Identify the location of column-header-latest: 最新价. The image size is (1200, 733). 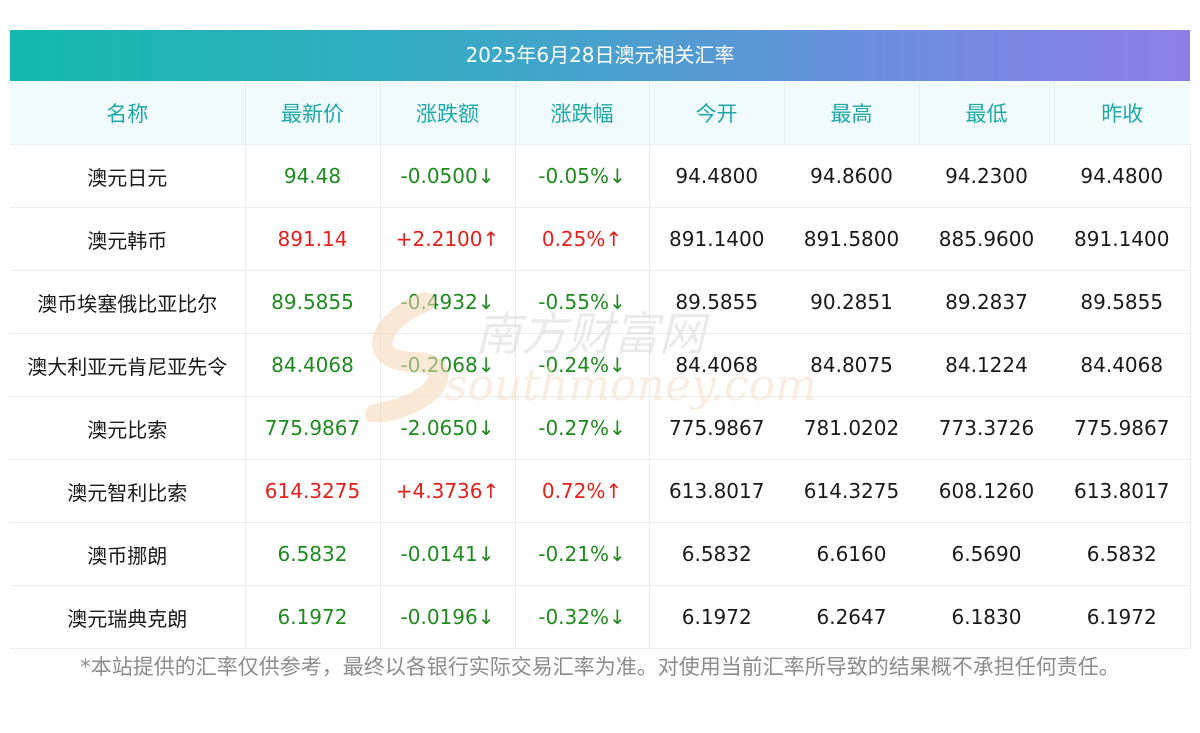
(313, 113).